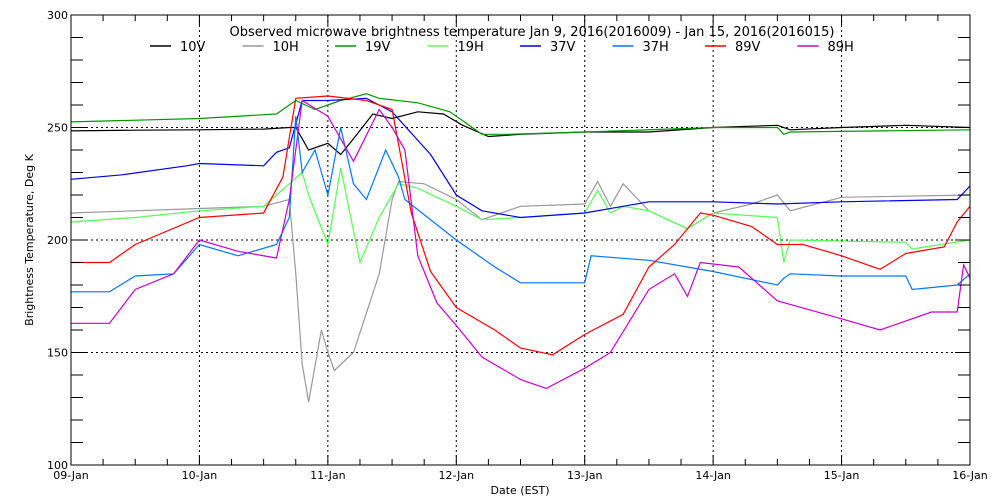 The width and height of the screenshot is (1000, 500). What do you see at coordinates (57, 353) in the screenshot?
I see `y-tick-label: 150` at bounding box center [57, 353].